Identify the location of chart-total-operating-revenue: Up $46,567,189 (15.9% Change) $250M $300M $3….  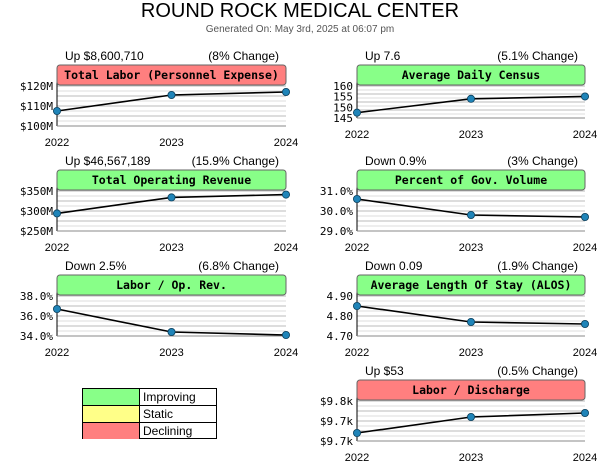
(159, 204).